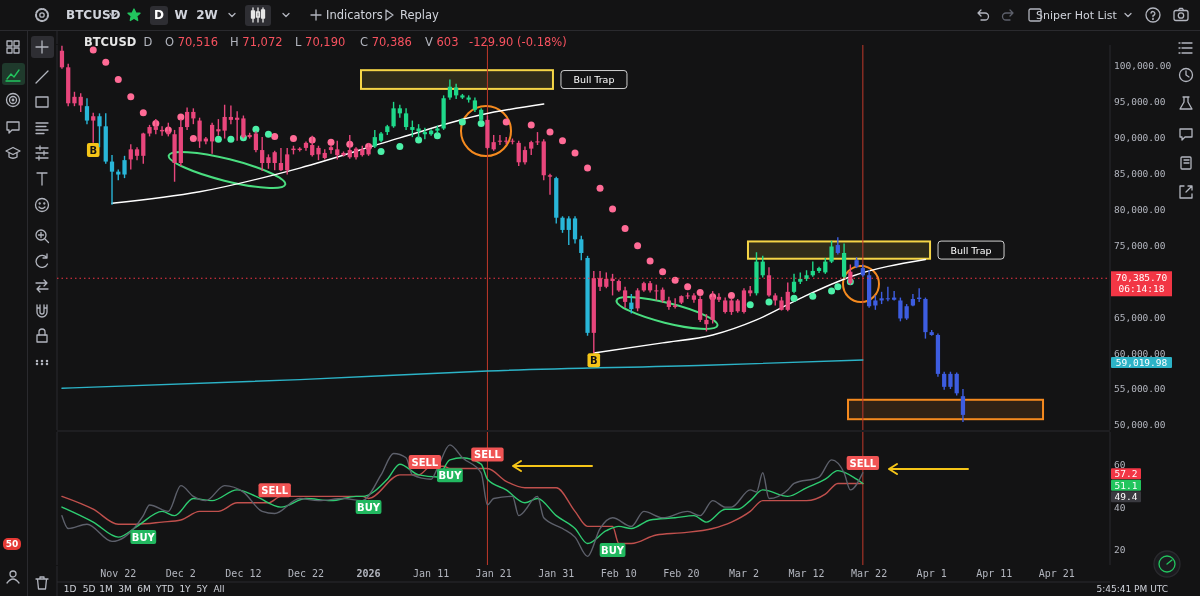  I want to click on x-tick-label: Mar 12, so click(806, 573).